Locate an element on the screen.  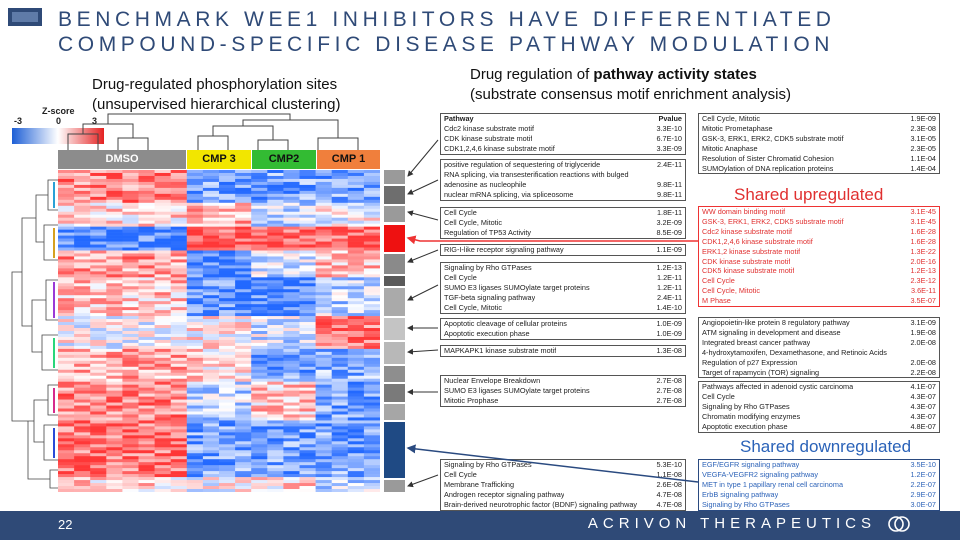
pathway-row: M Phase 3.5E-07 is located at coordinates (819, 301).